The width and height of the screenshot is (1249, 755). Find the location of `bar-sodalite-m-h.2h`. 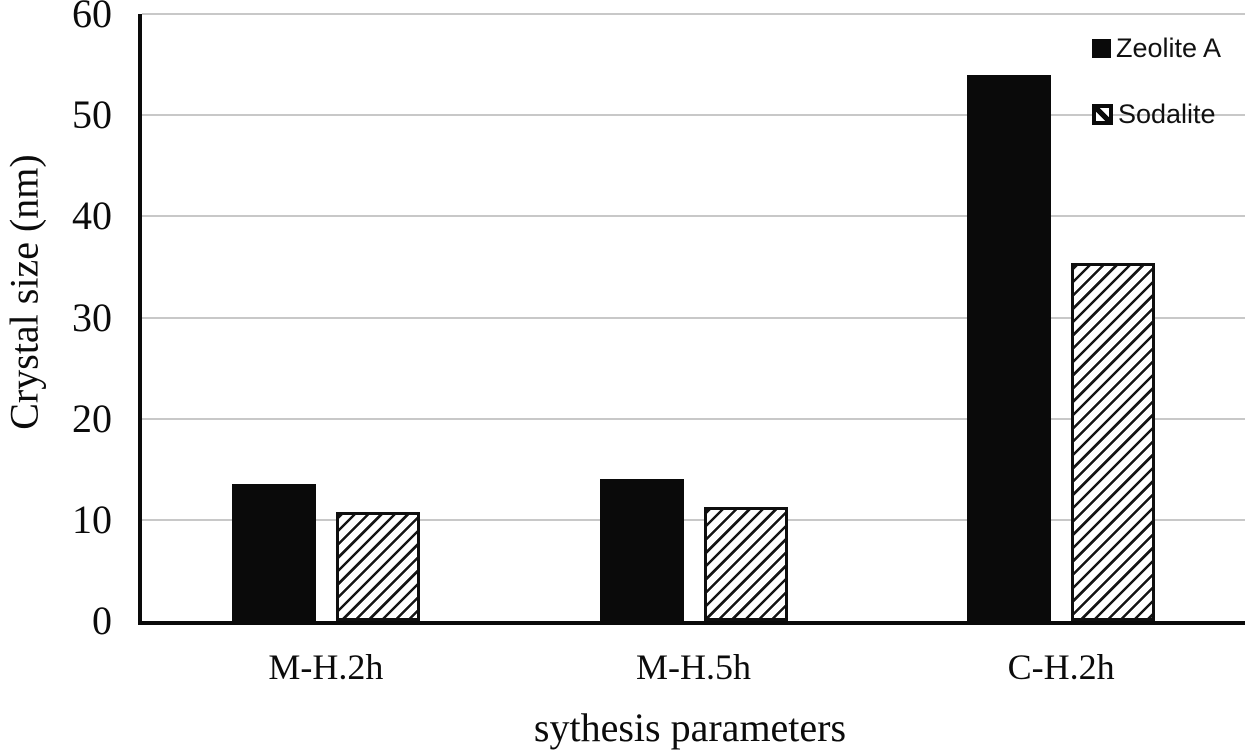

bar-sodalite-m-h.2h is located at coordinates (377, 566).